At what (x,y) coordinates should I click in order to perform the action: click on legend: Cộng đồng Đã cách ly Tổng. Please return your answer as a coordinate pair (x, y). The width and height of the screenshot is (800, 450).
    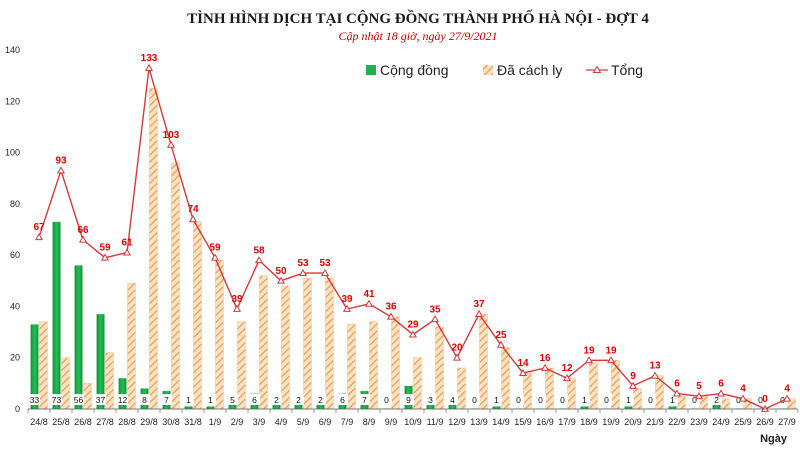
    Looking at the image, I should click on (504, 70).